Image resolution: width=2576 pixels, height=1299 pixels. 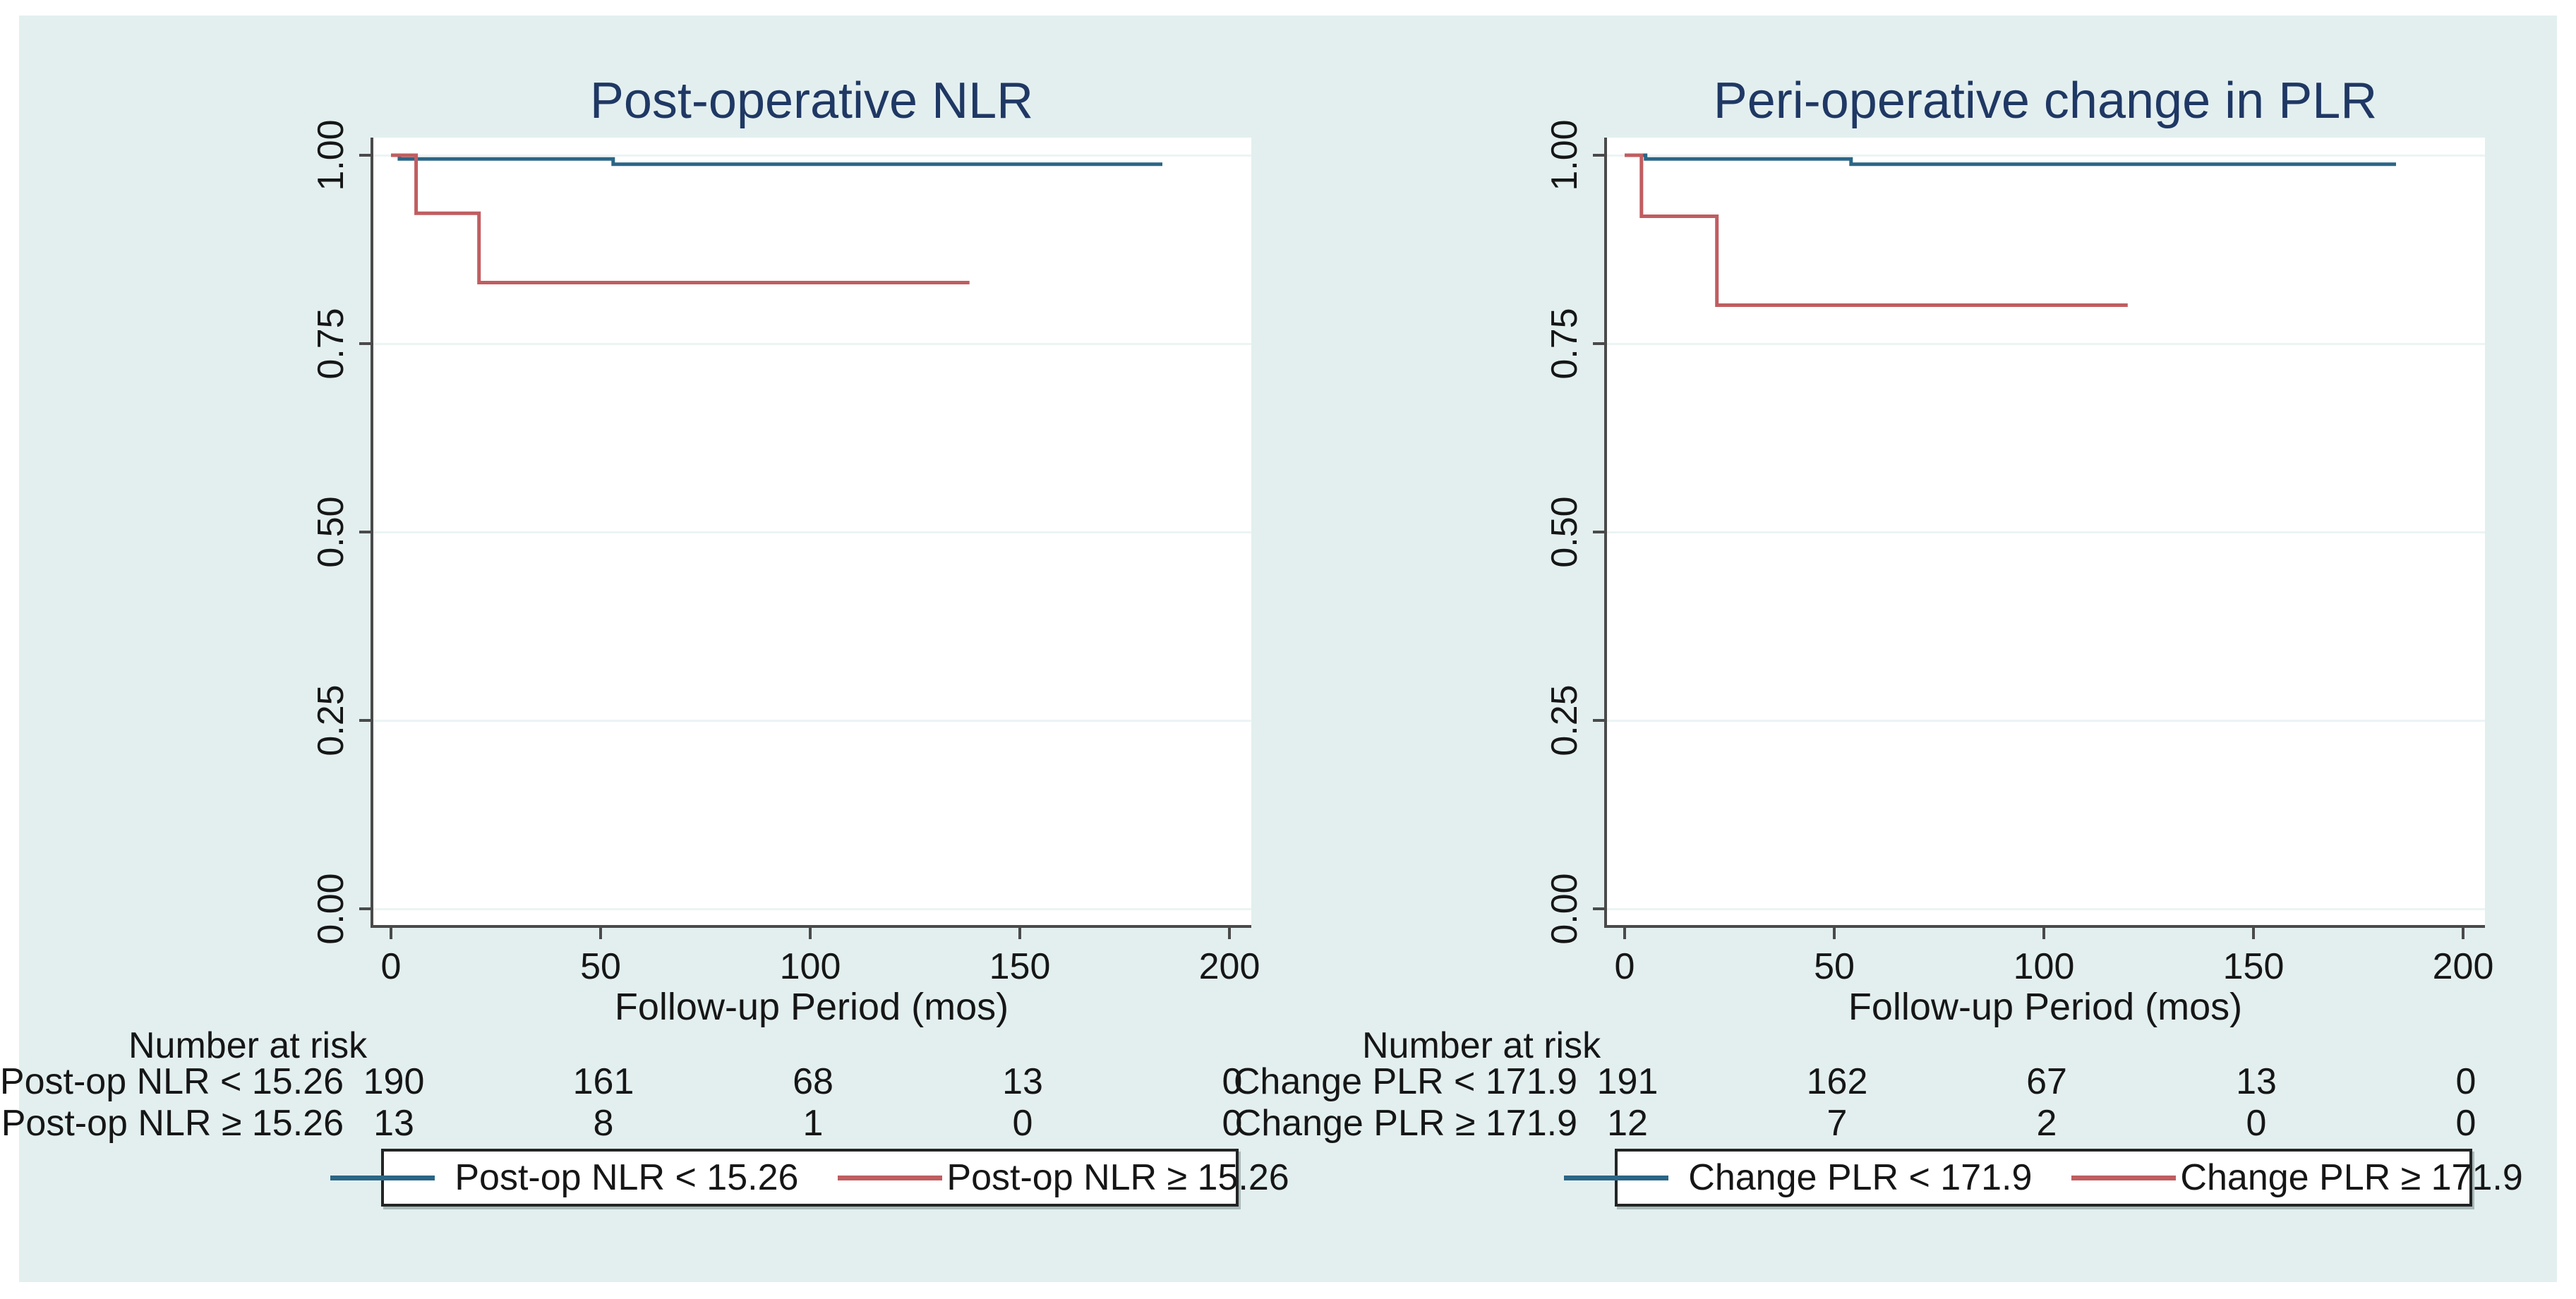 What do you see at coordinates (1405, 1081) in the screenshot?
I see `risk-row-label: Change PLR < 171.9` at bounding box center [1405, 1081].